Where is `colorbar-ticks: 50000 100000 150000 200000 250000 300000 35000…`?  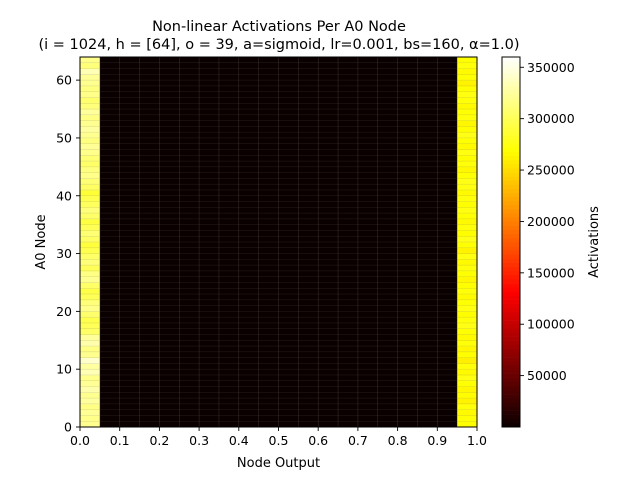 colorbar-ticks: 50000 100000 150000 200000 250000 300000 35000… is located at coordinates (547, 221).